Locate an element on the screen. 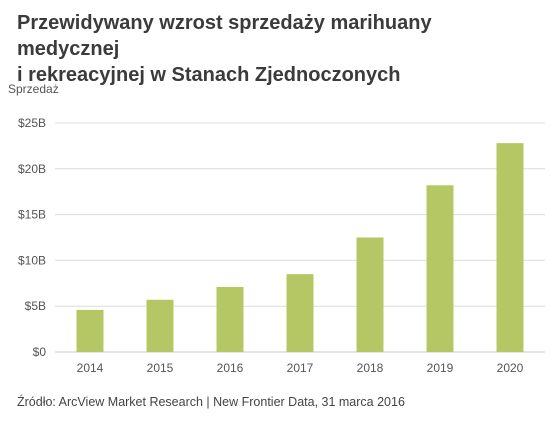 The height and width of the screenshot is (421, 553). bar-2017 is located at coordinates (300, 313).